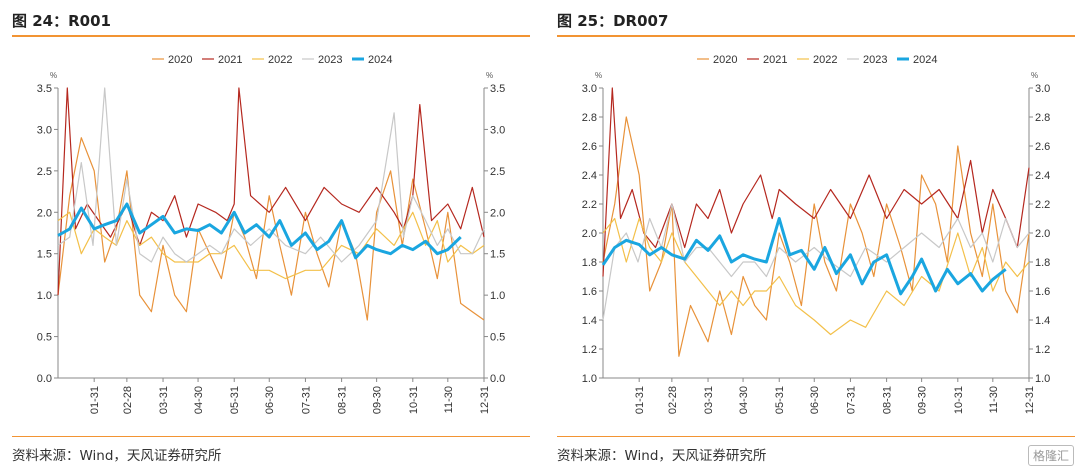 This screenshot has width=1080, height=470. Describe the element at coordinates (497, 255) in the screenshot. I see `y-tick-label-right: 1.5` at that location.